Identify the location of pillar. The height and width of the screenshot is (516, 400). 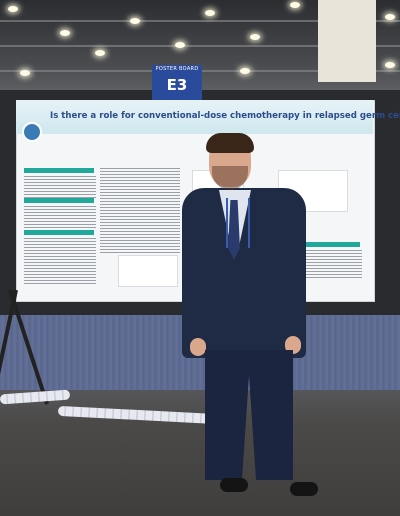
(347, 41).